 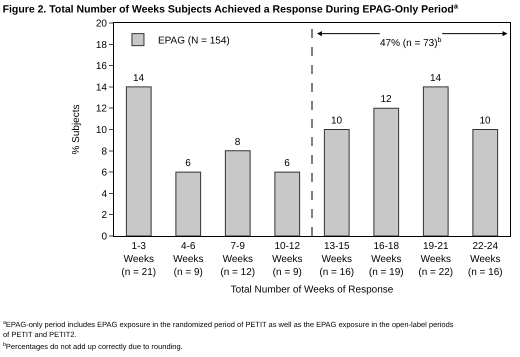 What do you see at coordinates (104, 216) in the screenshot?
I see `y-tick-label: 2` at bounding box center [104, 216].